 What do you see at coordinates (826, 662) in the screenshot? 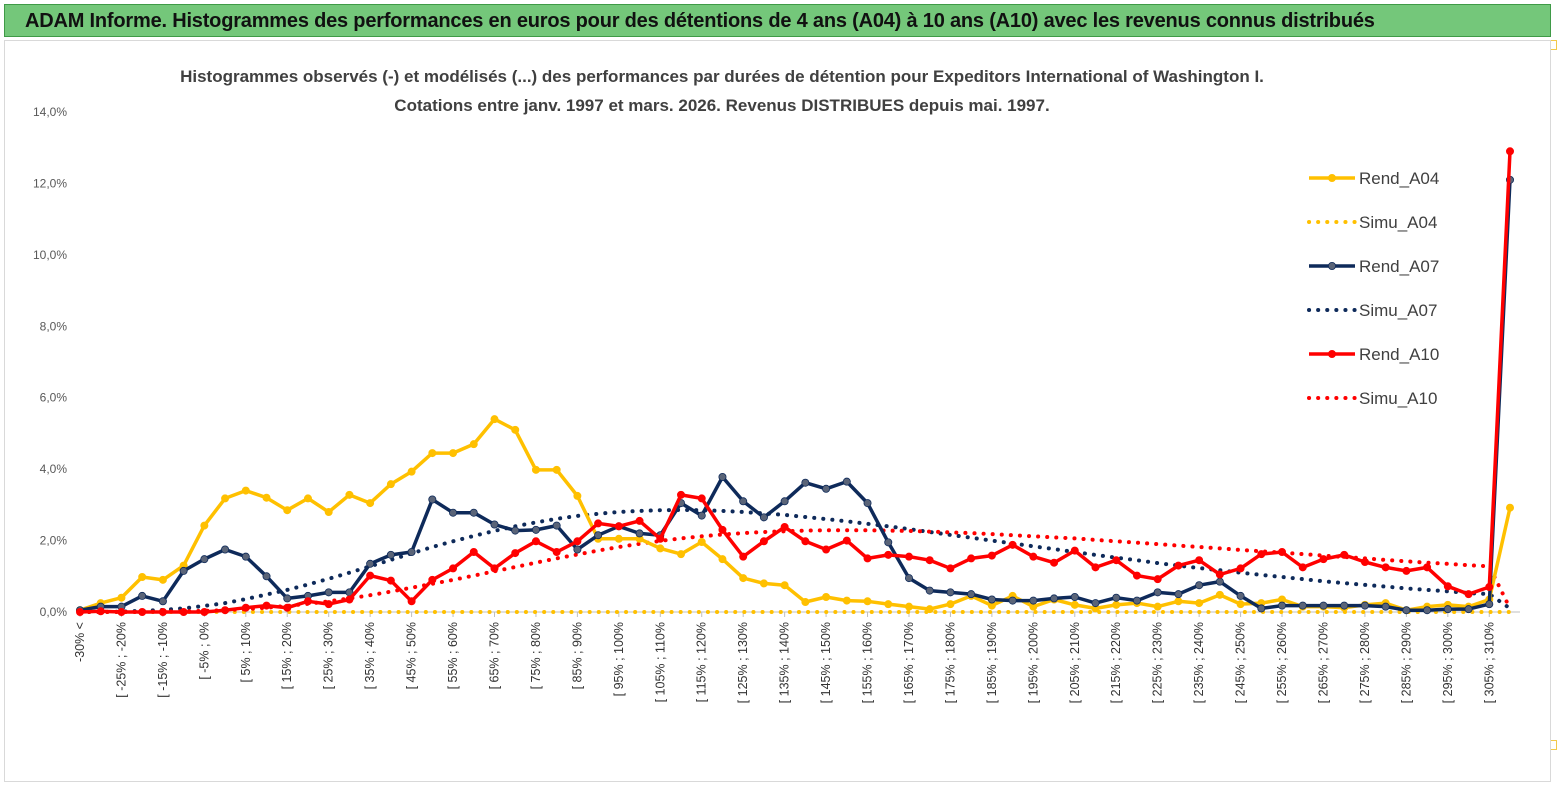
I see `x-tick-label: [ 145% ; 150%` at bounding box center [826, 662].